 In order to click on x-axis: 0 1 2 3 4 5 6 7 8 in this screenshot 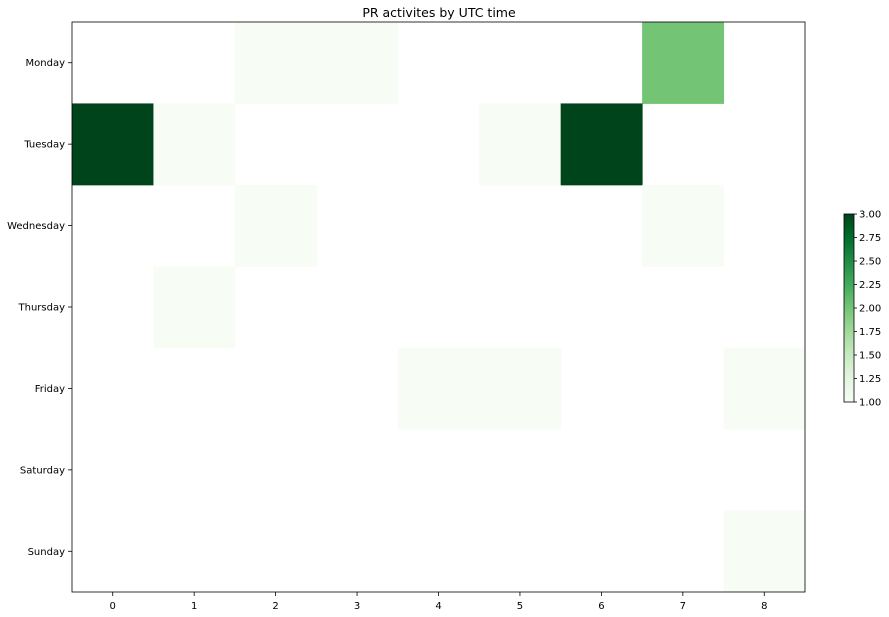, I will do `click(438, 602)`.